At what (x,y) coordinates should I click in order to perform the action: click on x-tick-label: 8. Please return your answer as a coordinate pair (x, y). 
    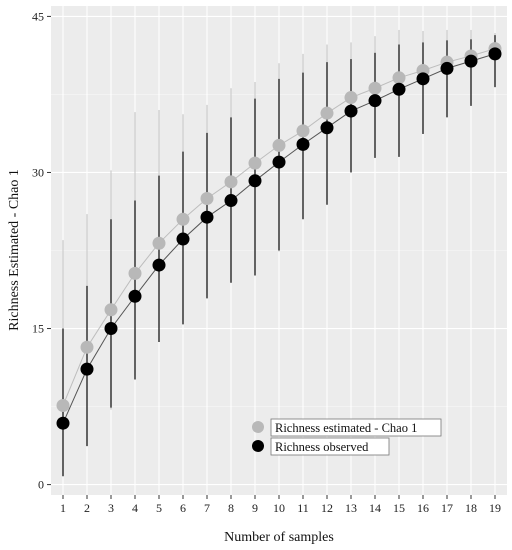
    Looking at the image, I should click on (231, 508).